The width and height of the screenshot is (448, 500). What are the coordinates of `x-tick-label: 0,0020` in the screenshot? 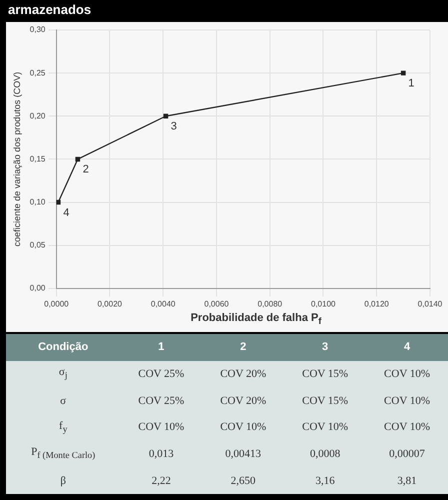 It's located at (110, 303).